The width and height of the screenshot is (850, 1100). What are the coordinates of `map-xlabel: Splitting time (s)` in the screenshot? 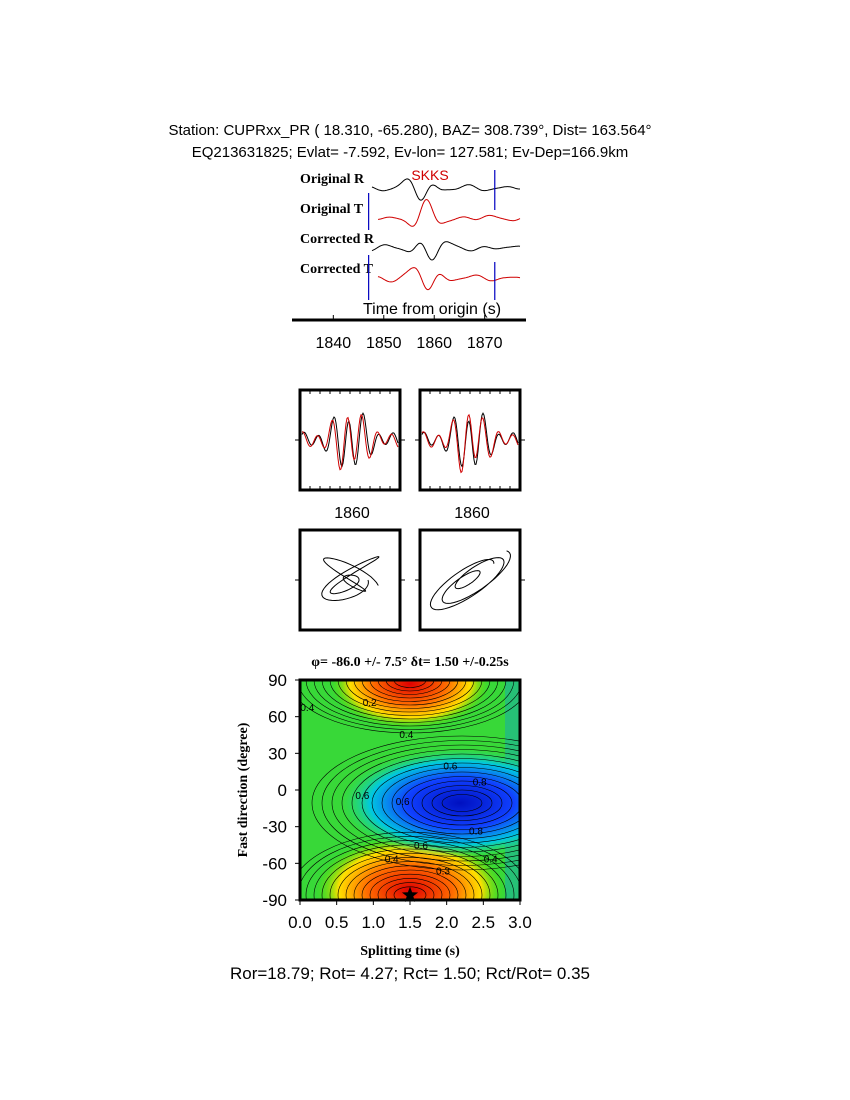 It's located at (410, 951).